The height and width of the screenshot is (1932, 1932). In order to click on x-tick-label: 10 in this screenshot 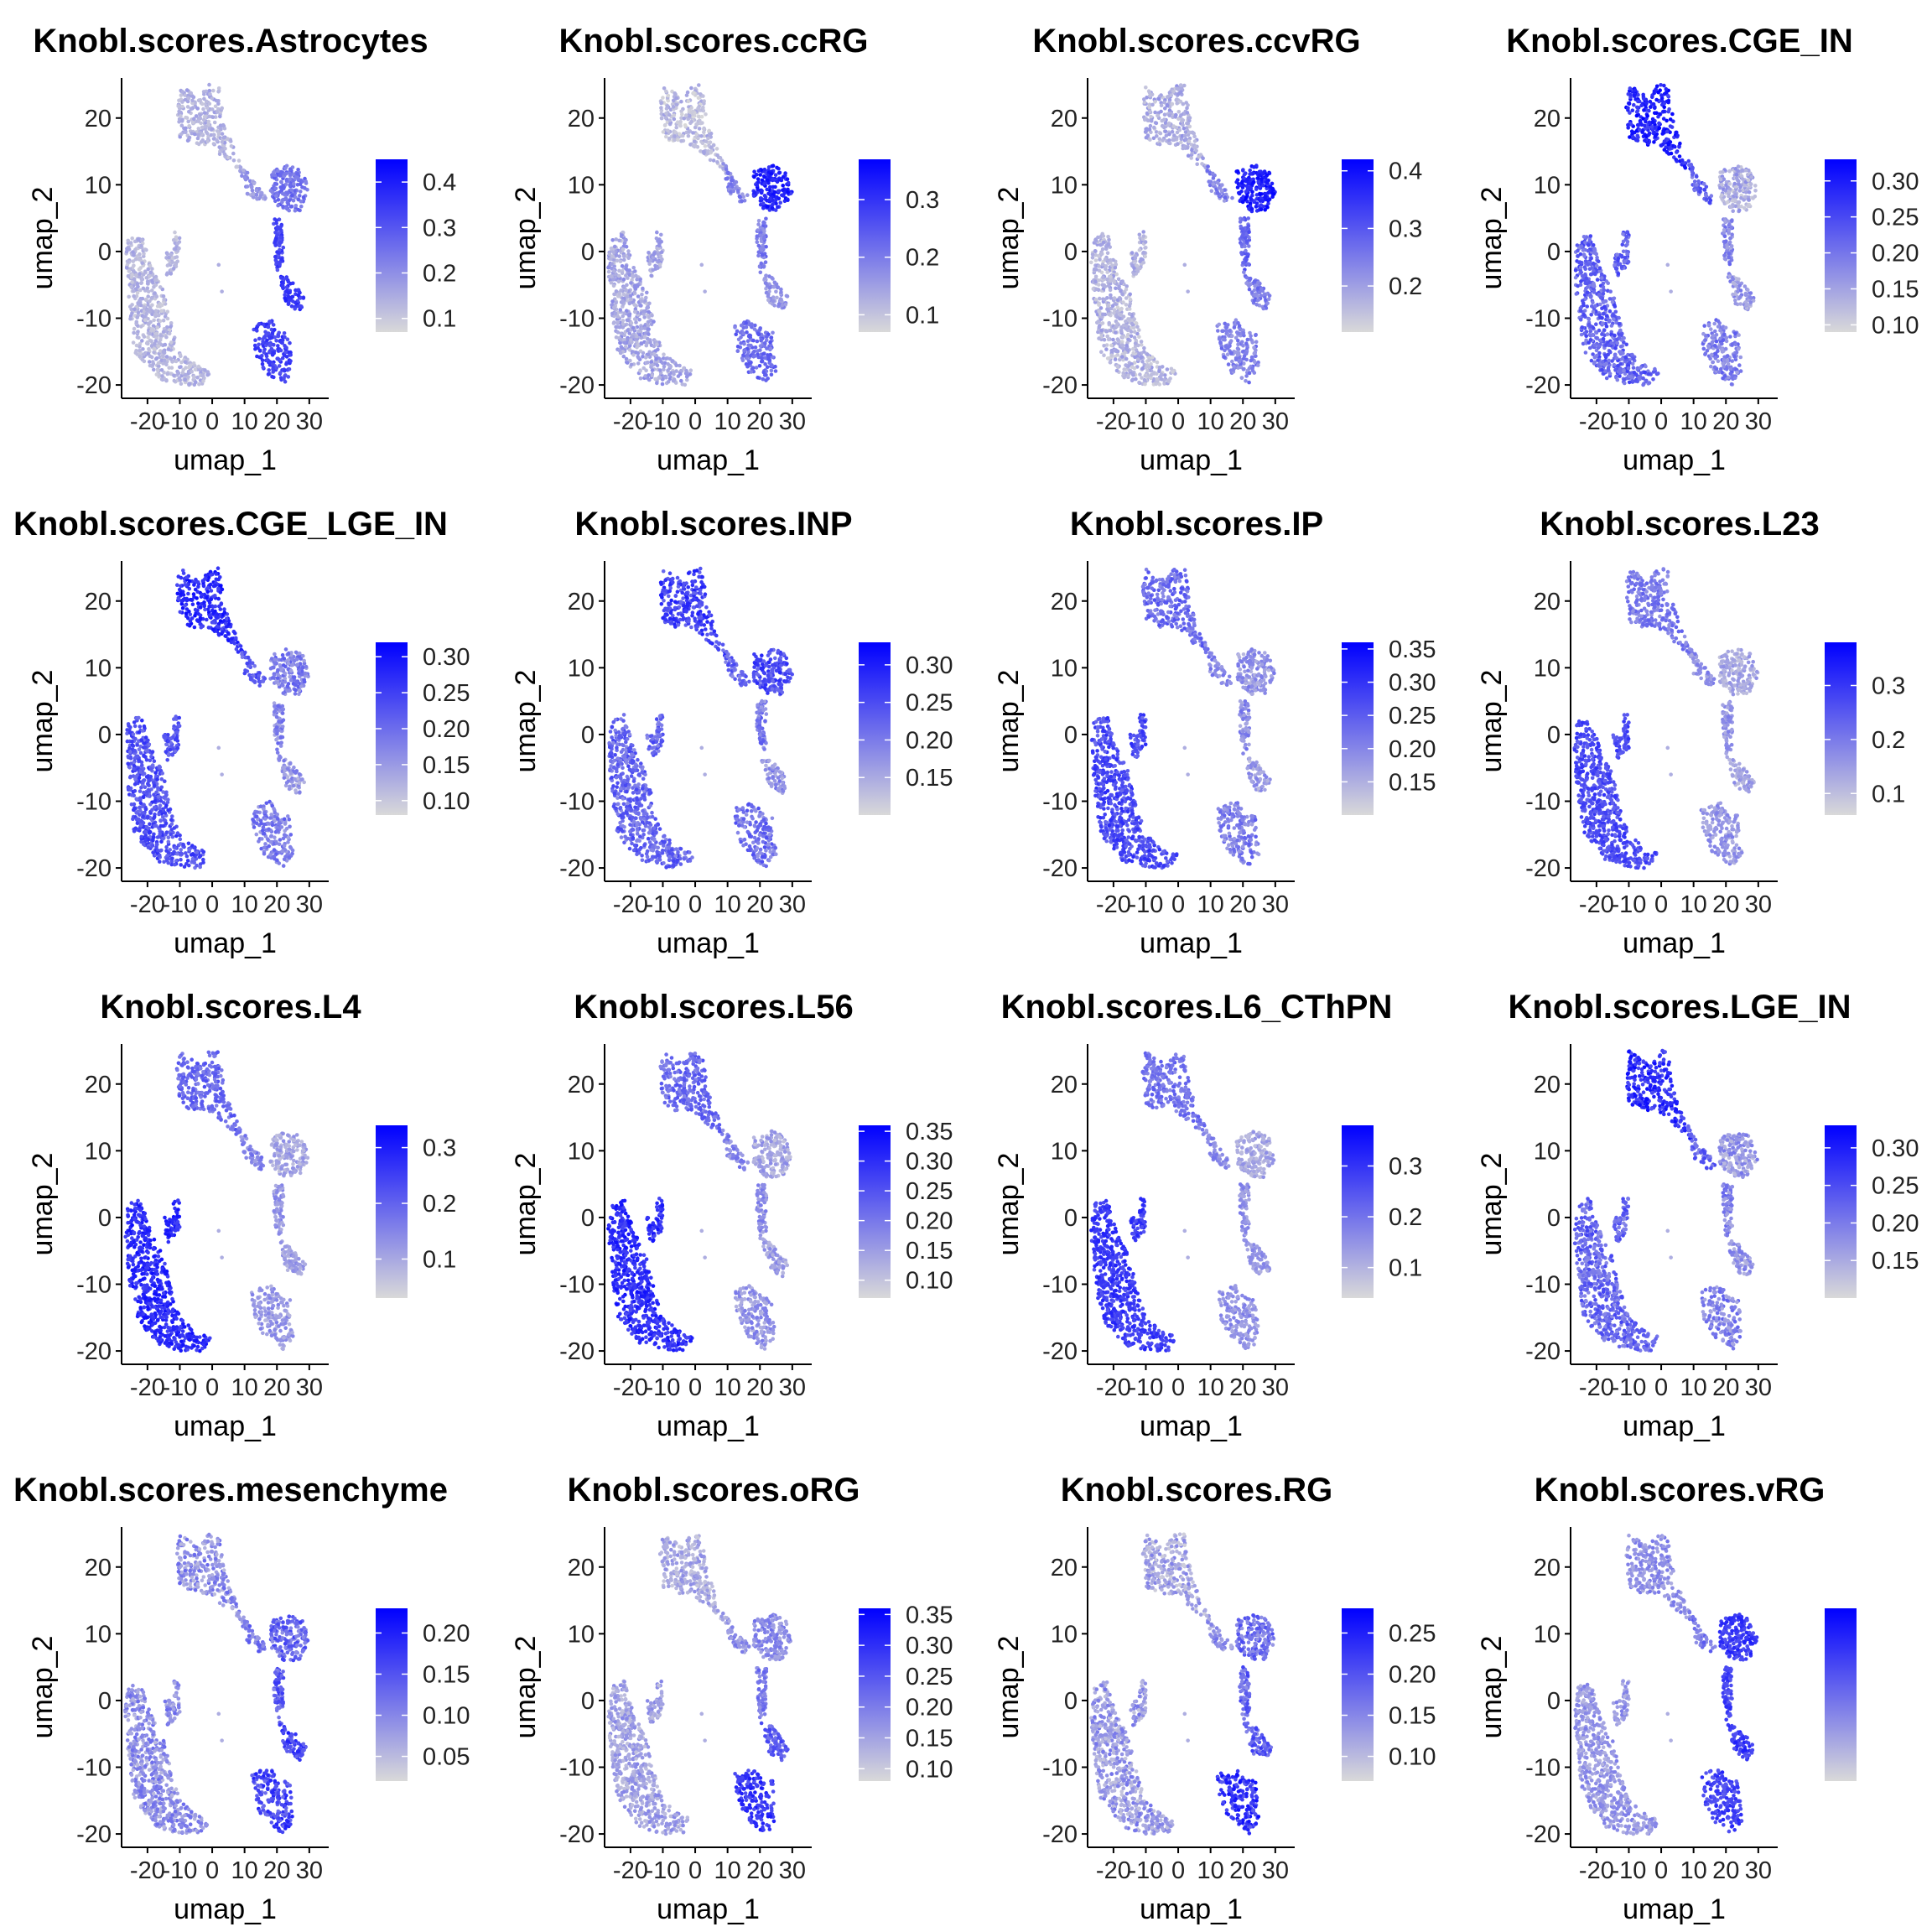, I will do `click(244, 421)`.